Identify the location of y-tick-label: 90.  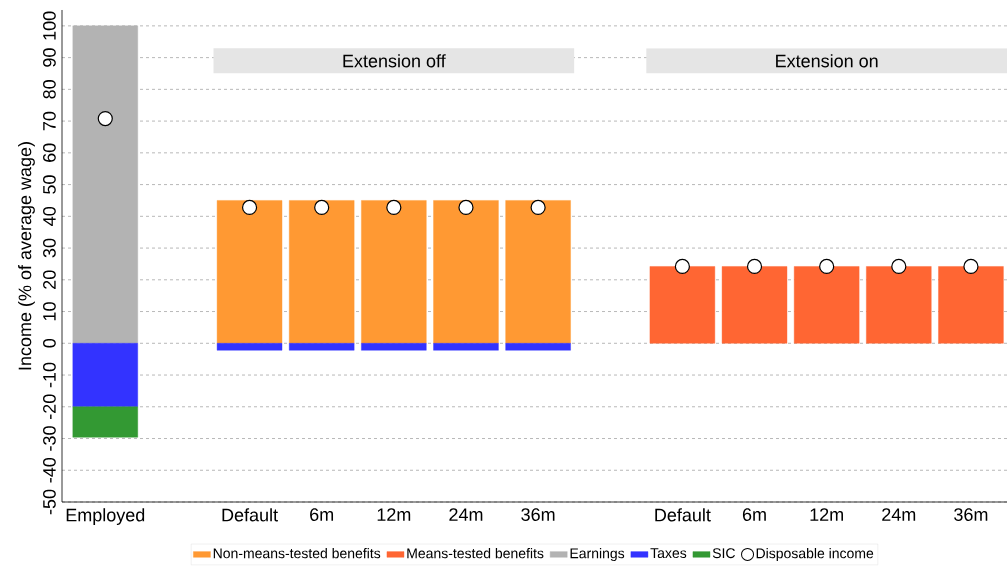
(49, 57).